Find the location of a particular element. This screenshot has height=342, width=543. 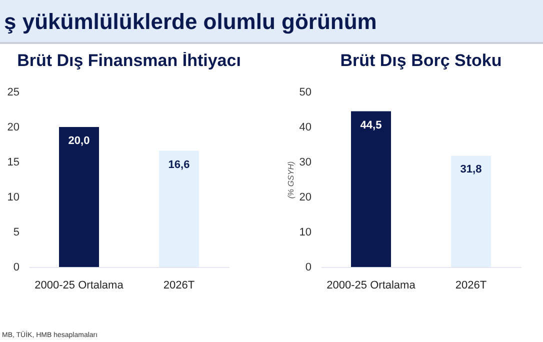

data-label: 31,8 is located at coordinates (471, 170).